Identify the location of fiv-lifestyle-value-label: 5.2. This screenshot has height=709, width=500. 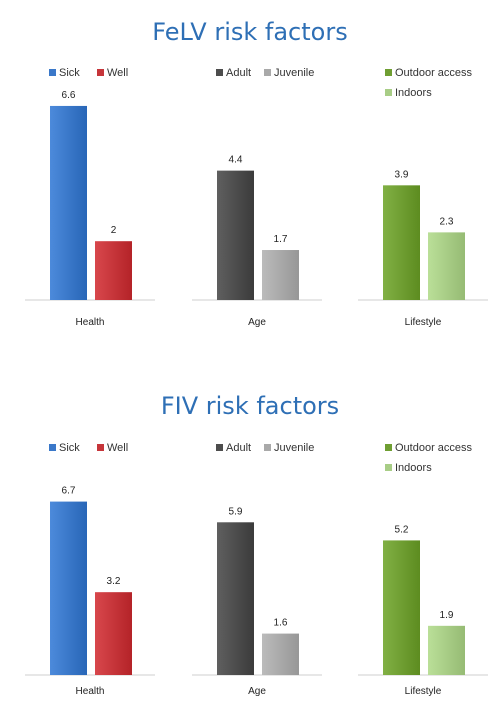
(402, 529).